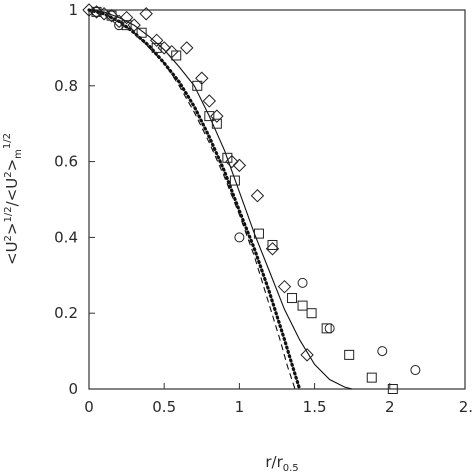 The height and width of the screenshot is (474, 474). I want to click on x-tick-label: 1, so click(240, 407).